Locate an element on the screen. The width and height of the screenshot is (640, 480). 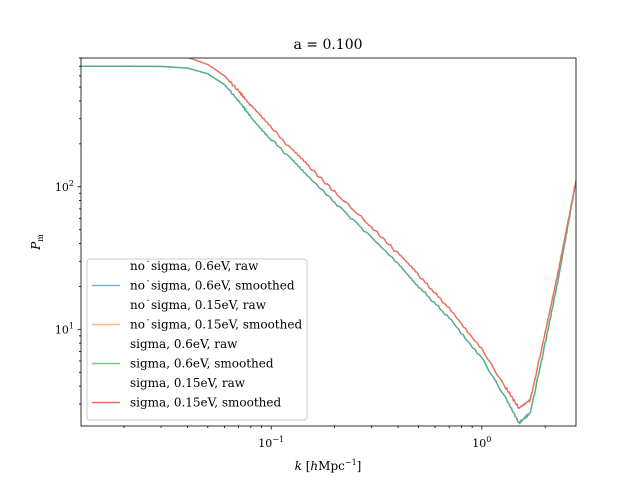
x-axis-label: k [hMpc−1] is located at coordinates (328, 465).